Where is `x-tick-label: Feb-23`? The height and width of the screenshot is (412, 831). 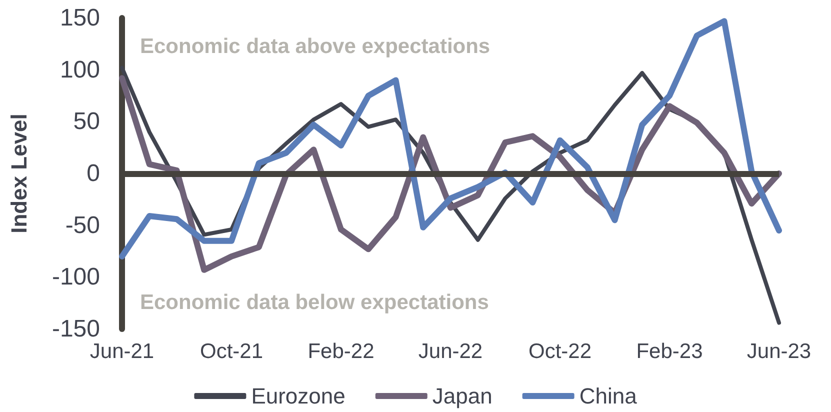
x-tick-label: Feb-23 is located at coordinates (669, 351).